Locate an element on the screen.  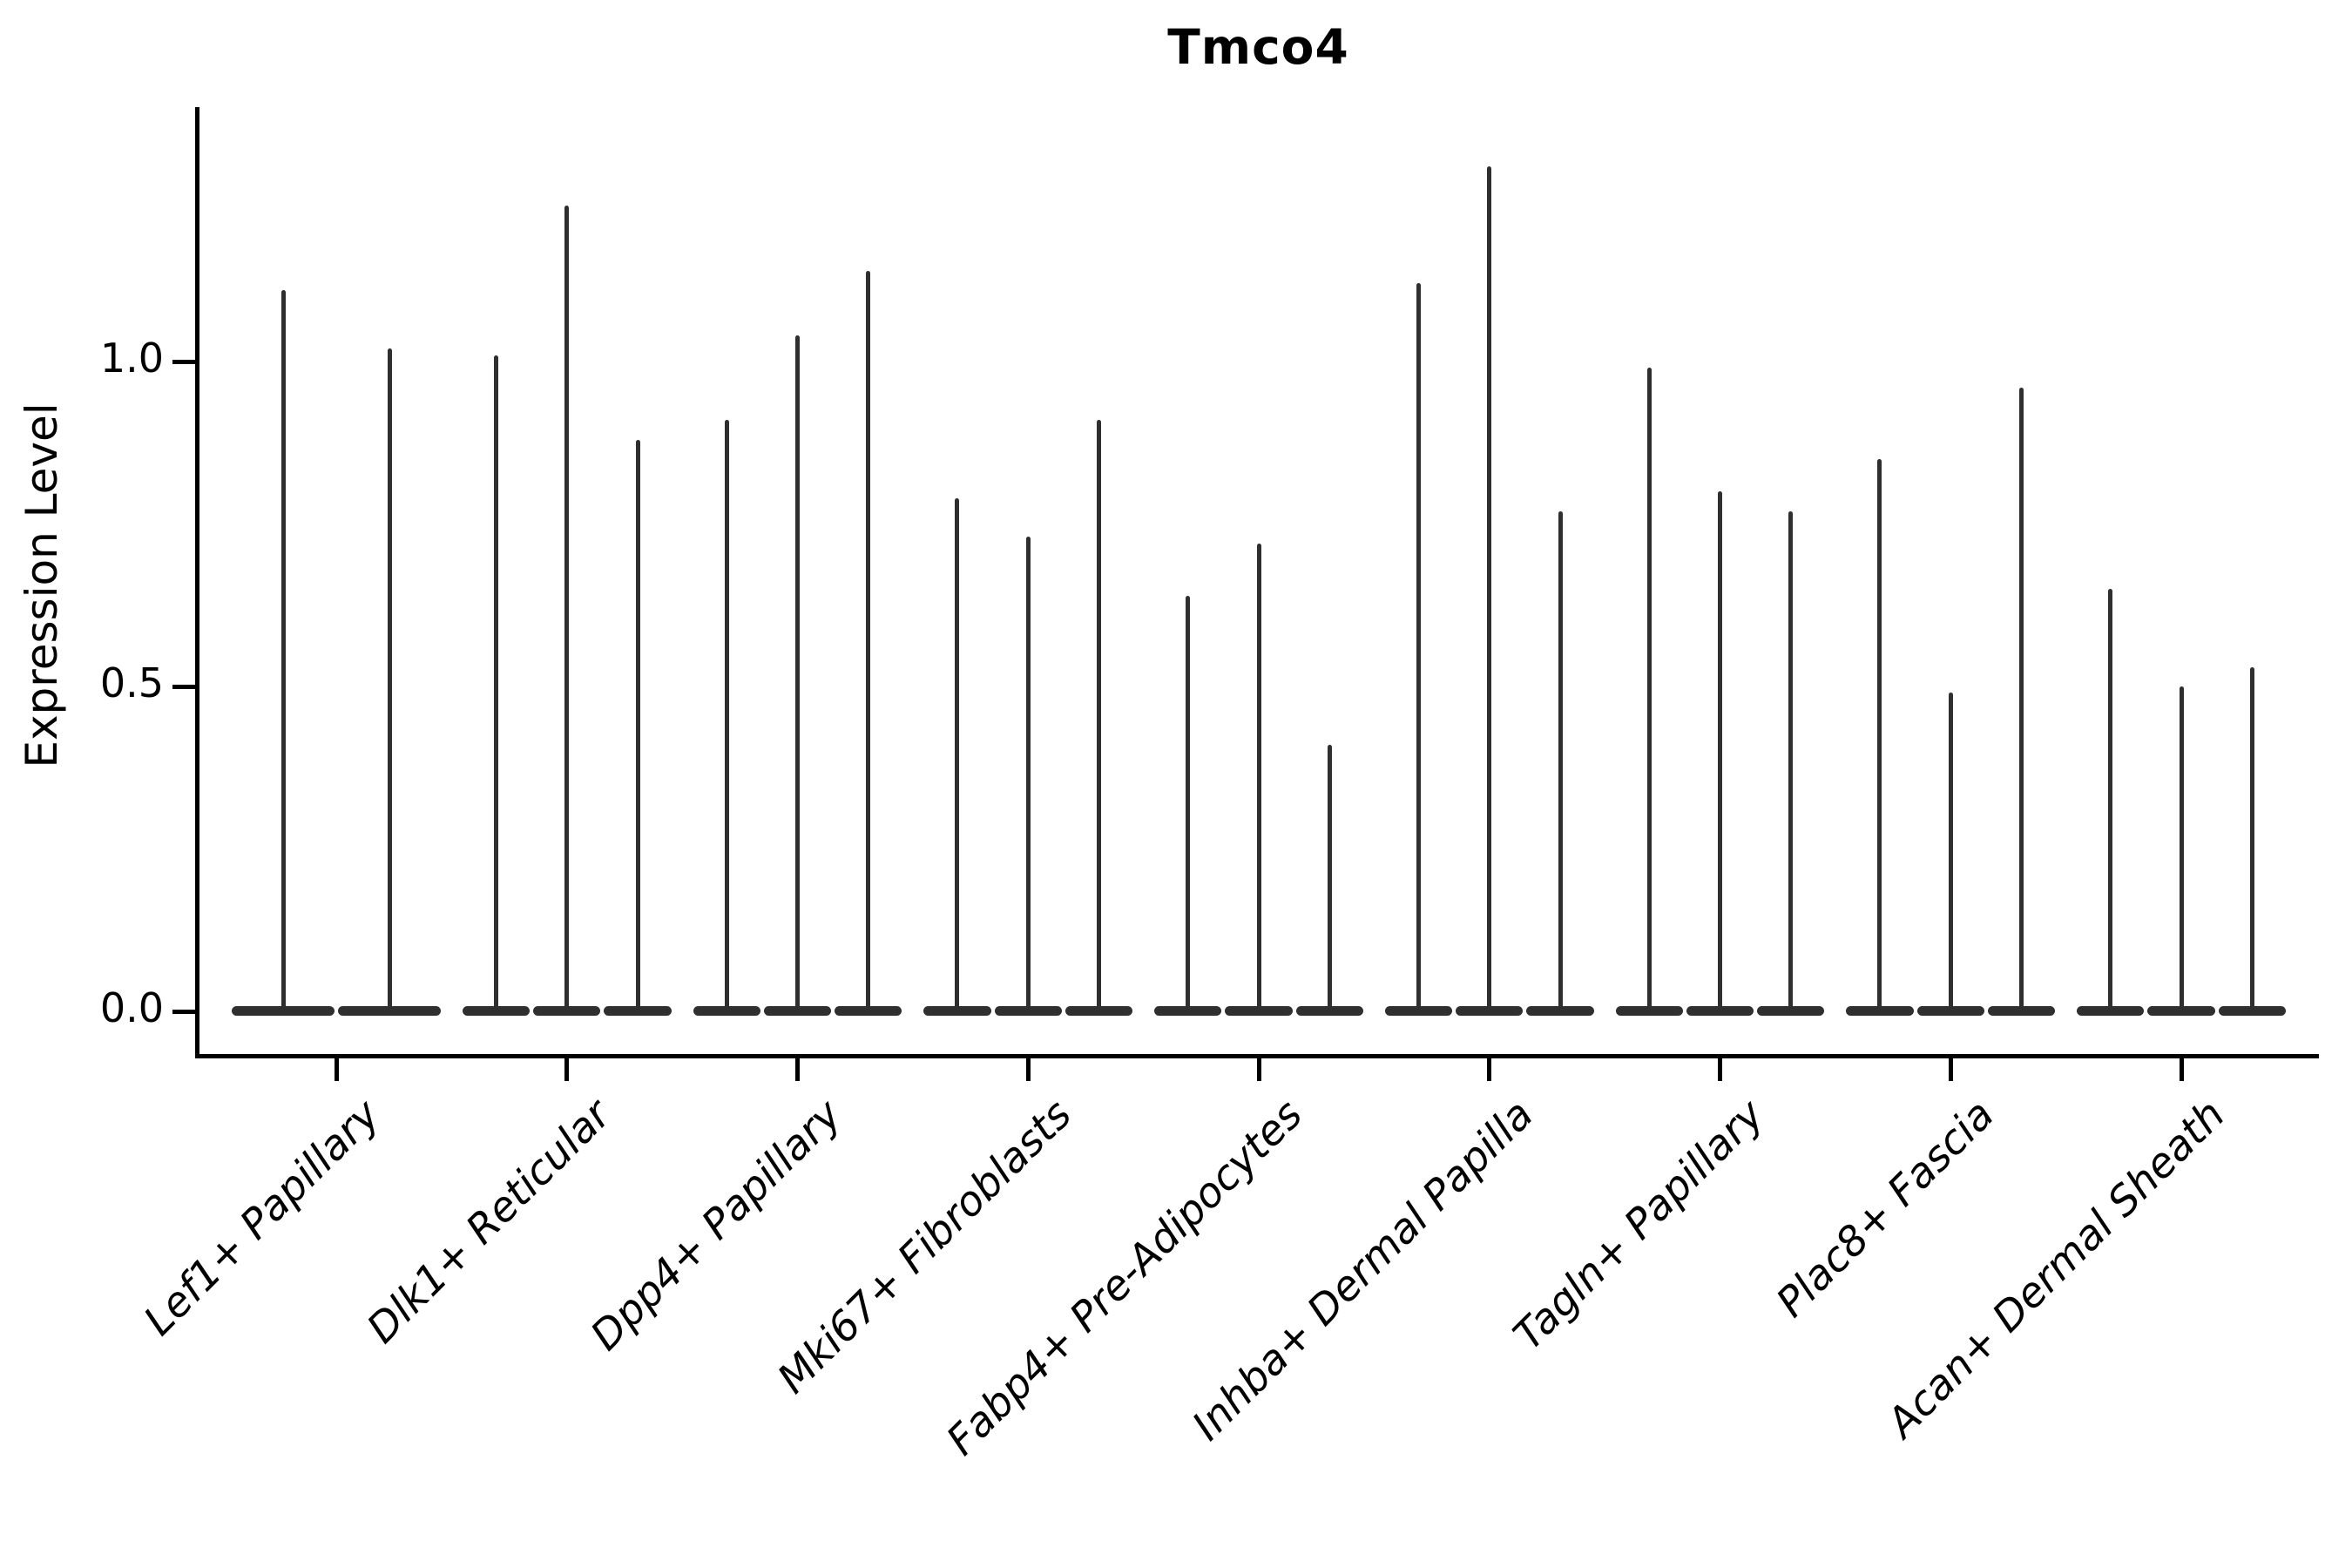
x-axis-spine is located at coordinates (1257, 1056).